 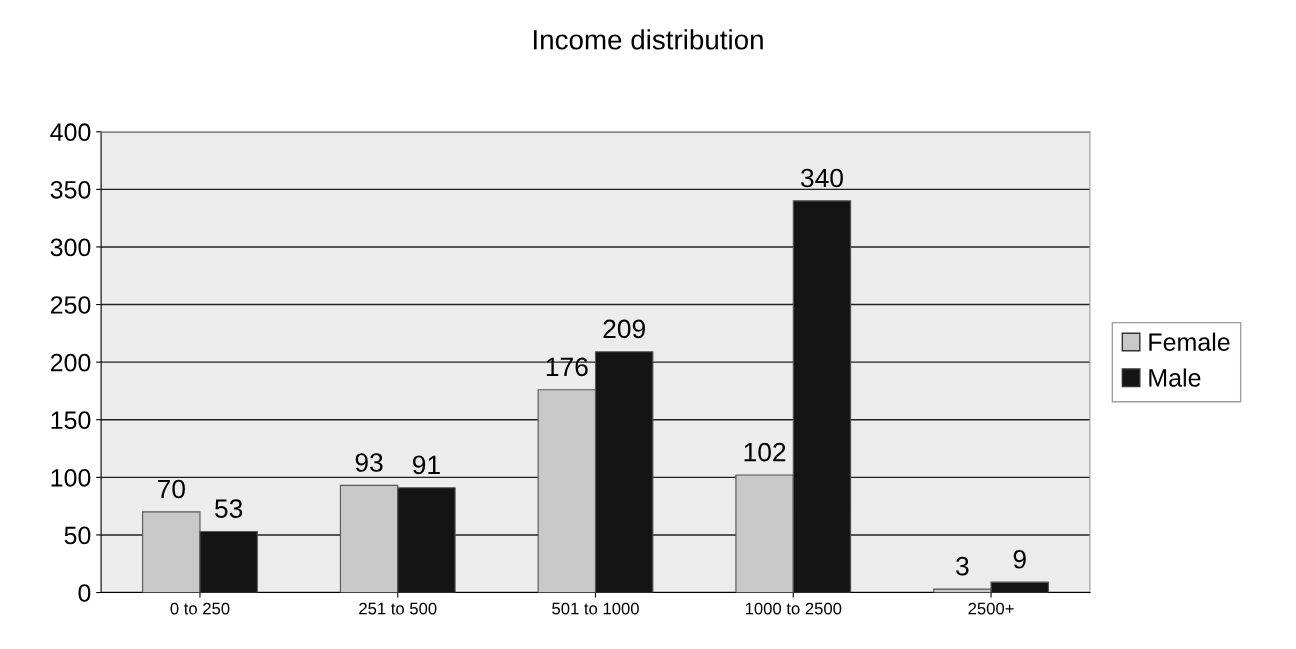 What do you see at coordinates (171, 489) in the screenshot?
I see `data-label: 70` at bounding box center [171, 489].